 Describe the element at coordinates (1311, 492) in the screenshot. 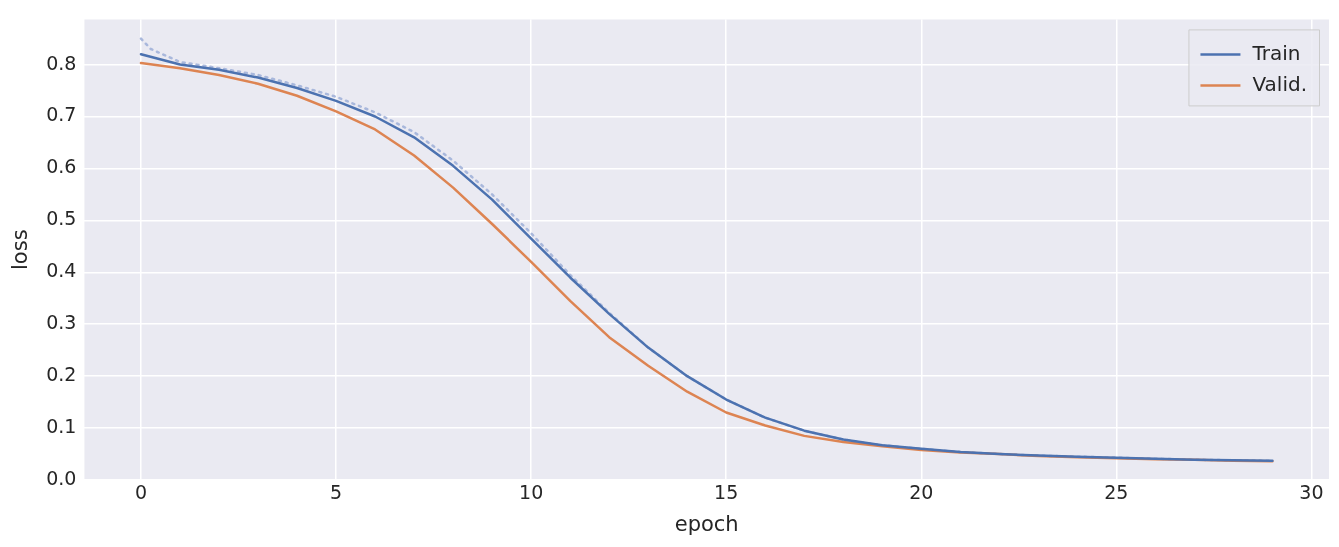

I see `x-tick-label: 30` at that location.